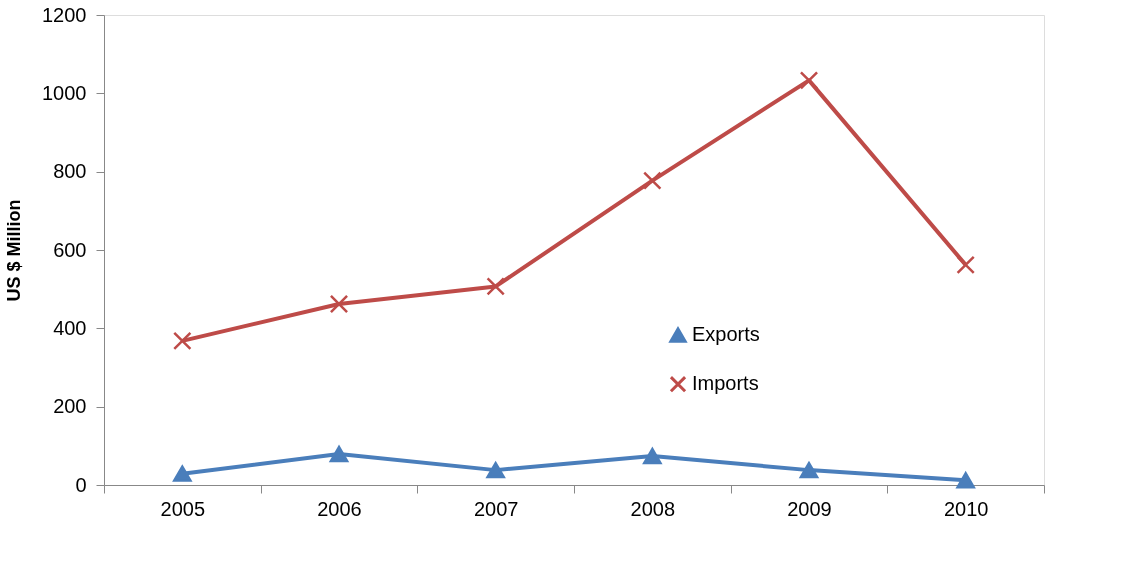 The width and height of the screenshot is (1126, 579). Describe the element at coordinates (339, 508) in the screenshot. I see `x-tick-label: 2006` at that location.